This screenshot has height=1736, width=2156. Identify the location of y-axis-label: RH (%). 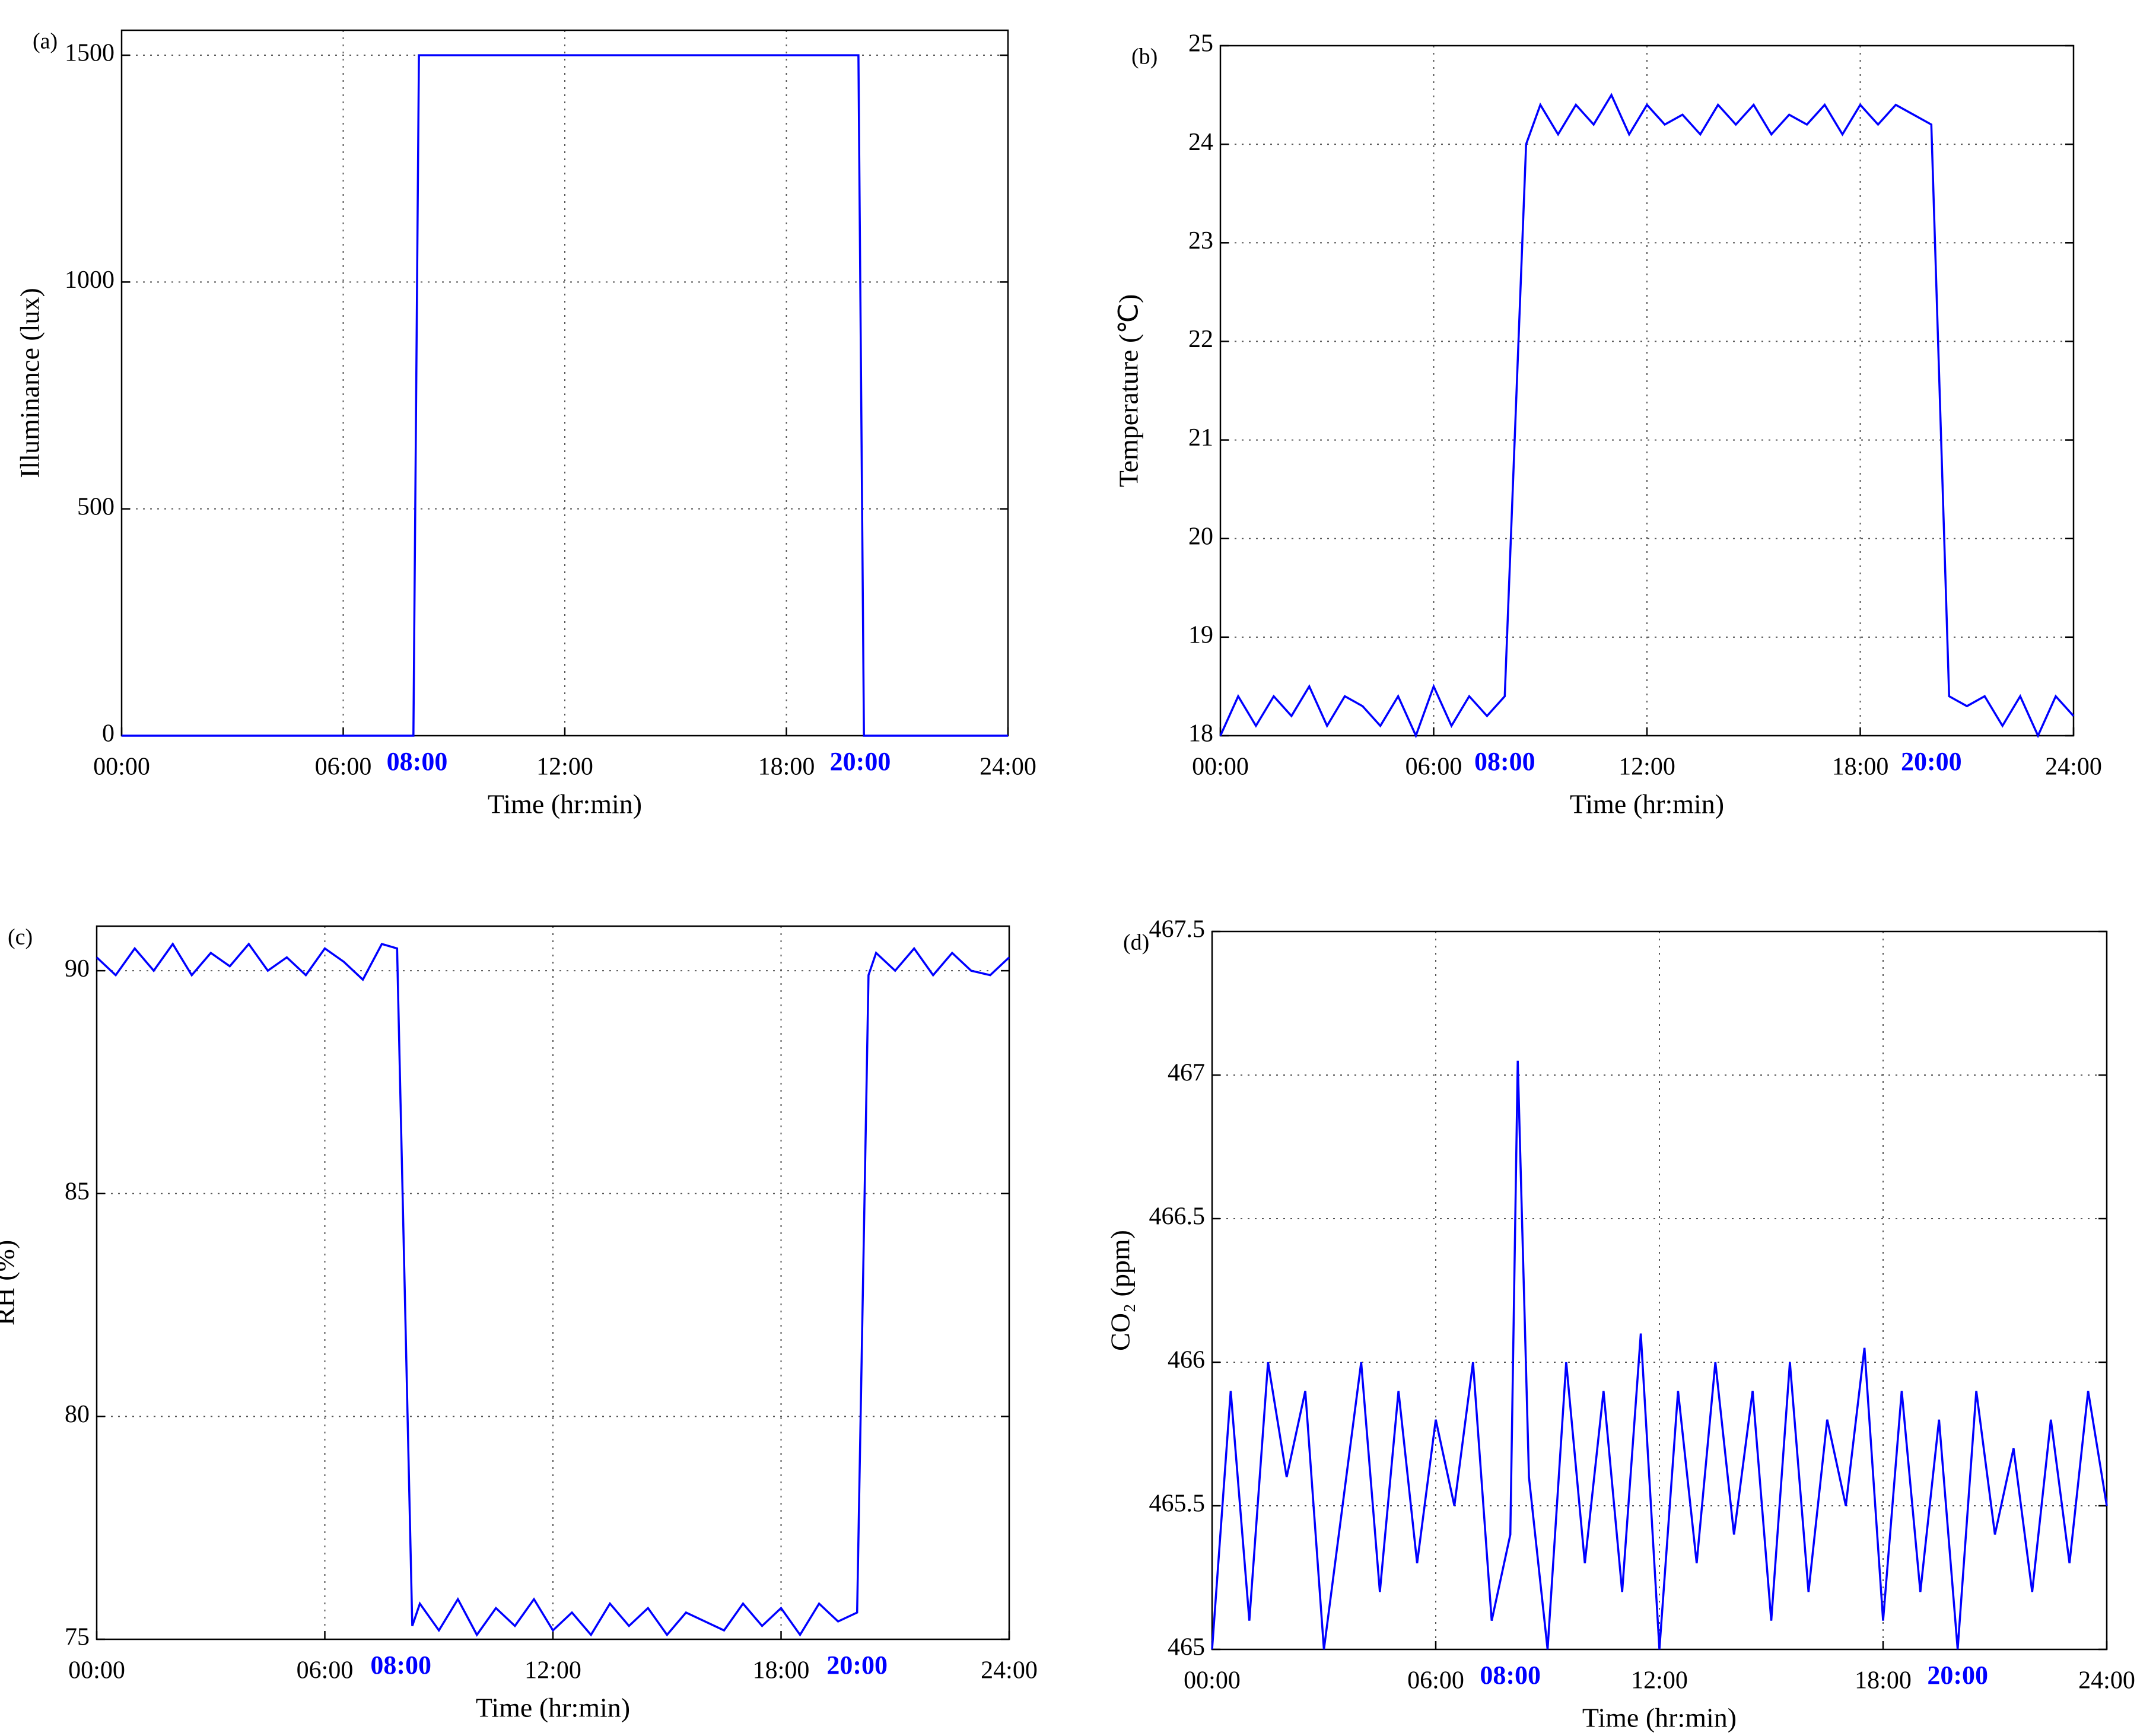
(10, 1282).